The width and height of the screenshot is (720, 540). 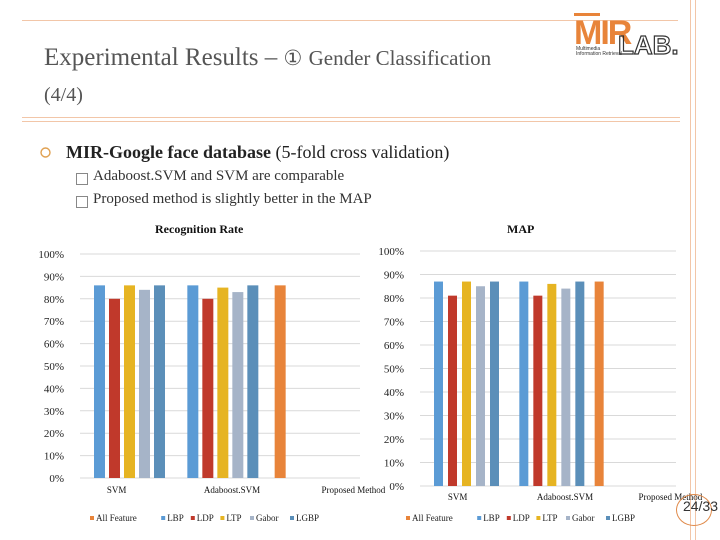 What do you see at coordinates (351, 117) in the screenshot?
I see `header-divider` at bounding box center [351, 117].